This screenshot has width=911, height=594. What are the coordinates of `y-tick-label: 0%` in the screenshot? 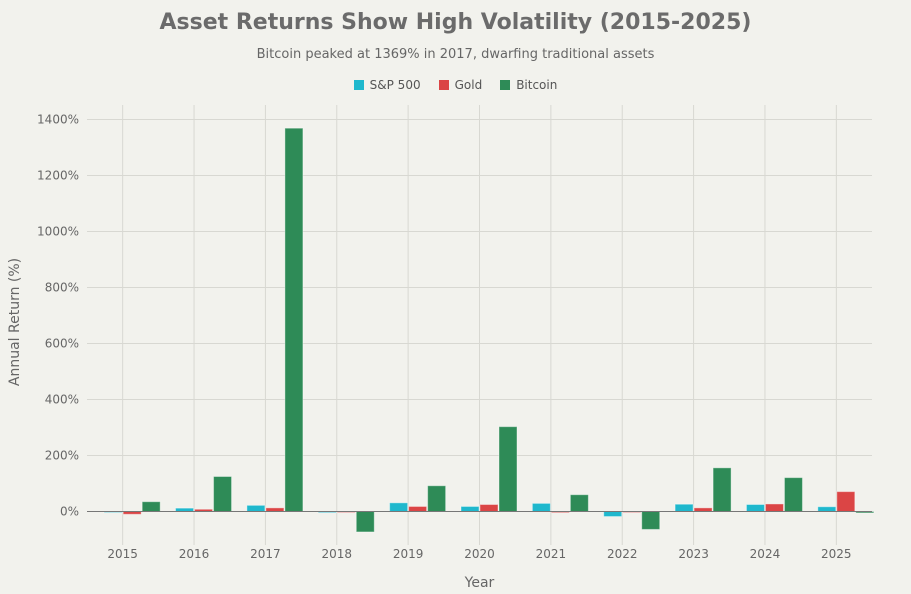 It's located at (69, 512).